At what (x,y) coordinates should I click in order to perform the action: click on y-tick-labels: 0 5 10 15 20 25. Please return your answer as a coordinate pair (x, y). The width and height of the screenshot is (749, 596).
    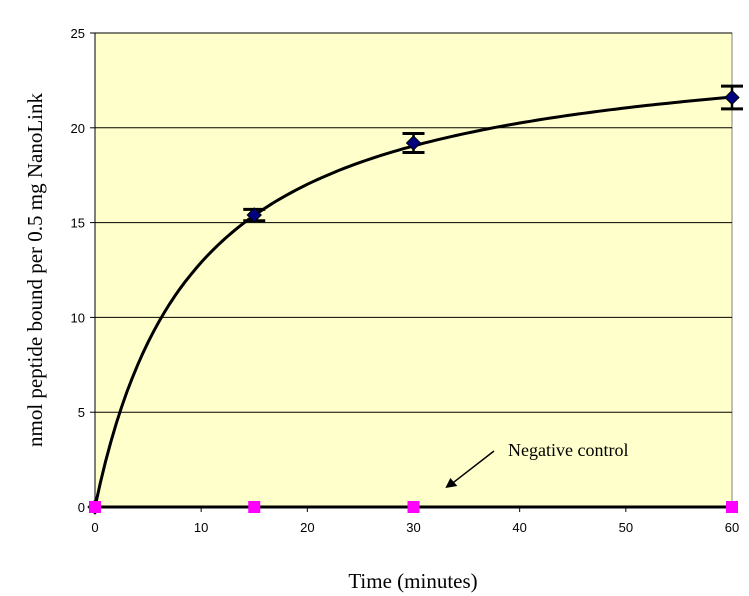
    Looking at the image, I should click on (78, 270).